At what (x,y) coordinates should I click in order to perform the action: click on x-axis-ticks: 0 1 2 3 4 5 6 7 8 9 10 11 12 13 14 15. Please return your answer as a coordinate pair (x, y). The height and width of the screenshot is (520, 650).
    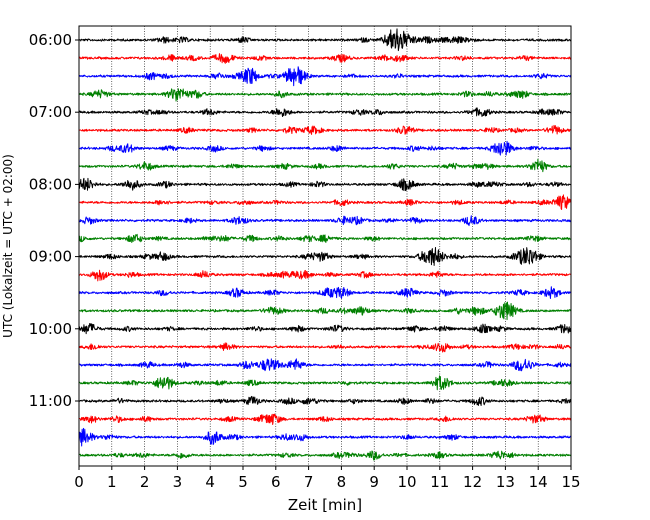
    Looking at the image, I should click on (327, 478).